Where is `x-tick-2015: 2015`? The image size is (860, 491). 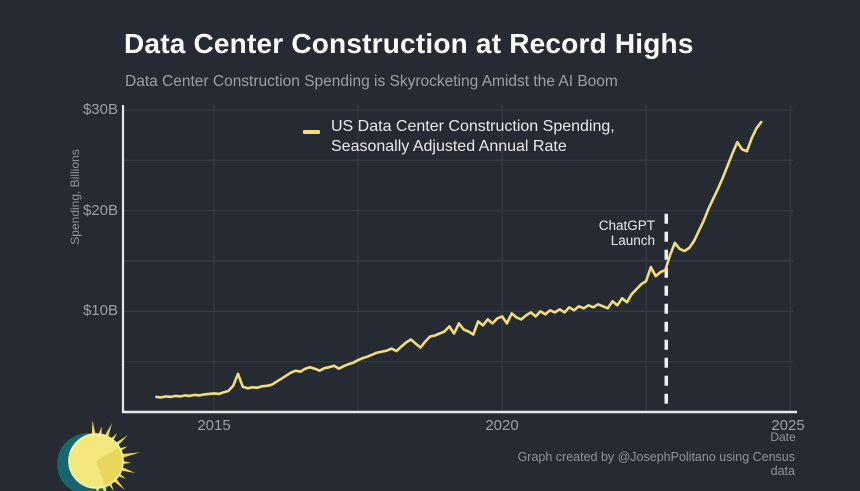
x-tick-2015: 2015 is located at coordinates (214, 425).